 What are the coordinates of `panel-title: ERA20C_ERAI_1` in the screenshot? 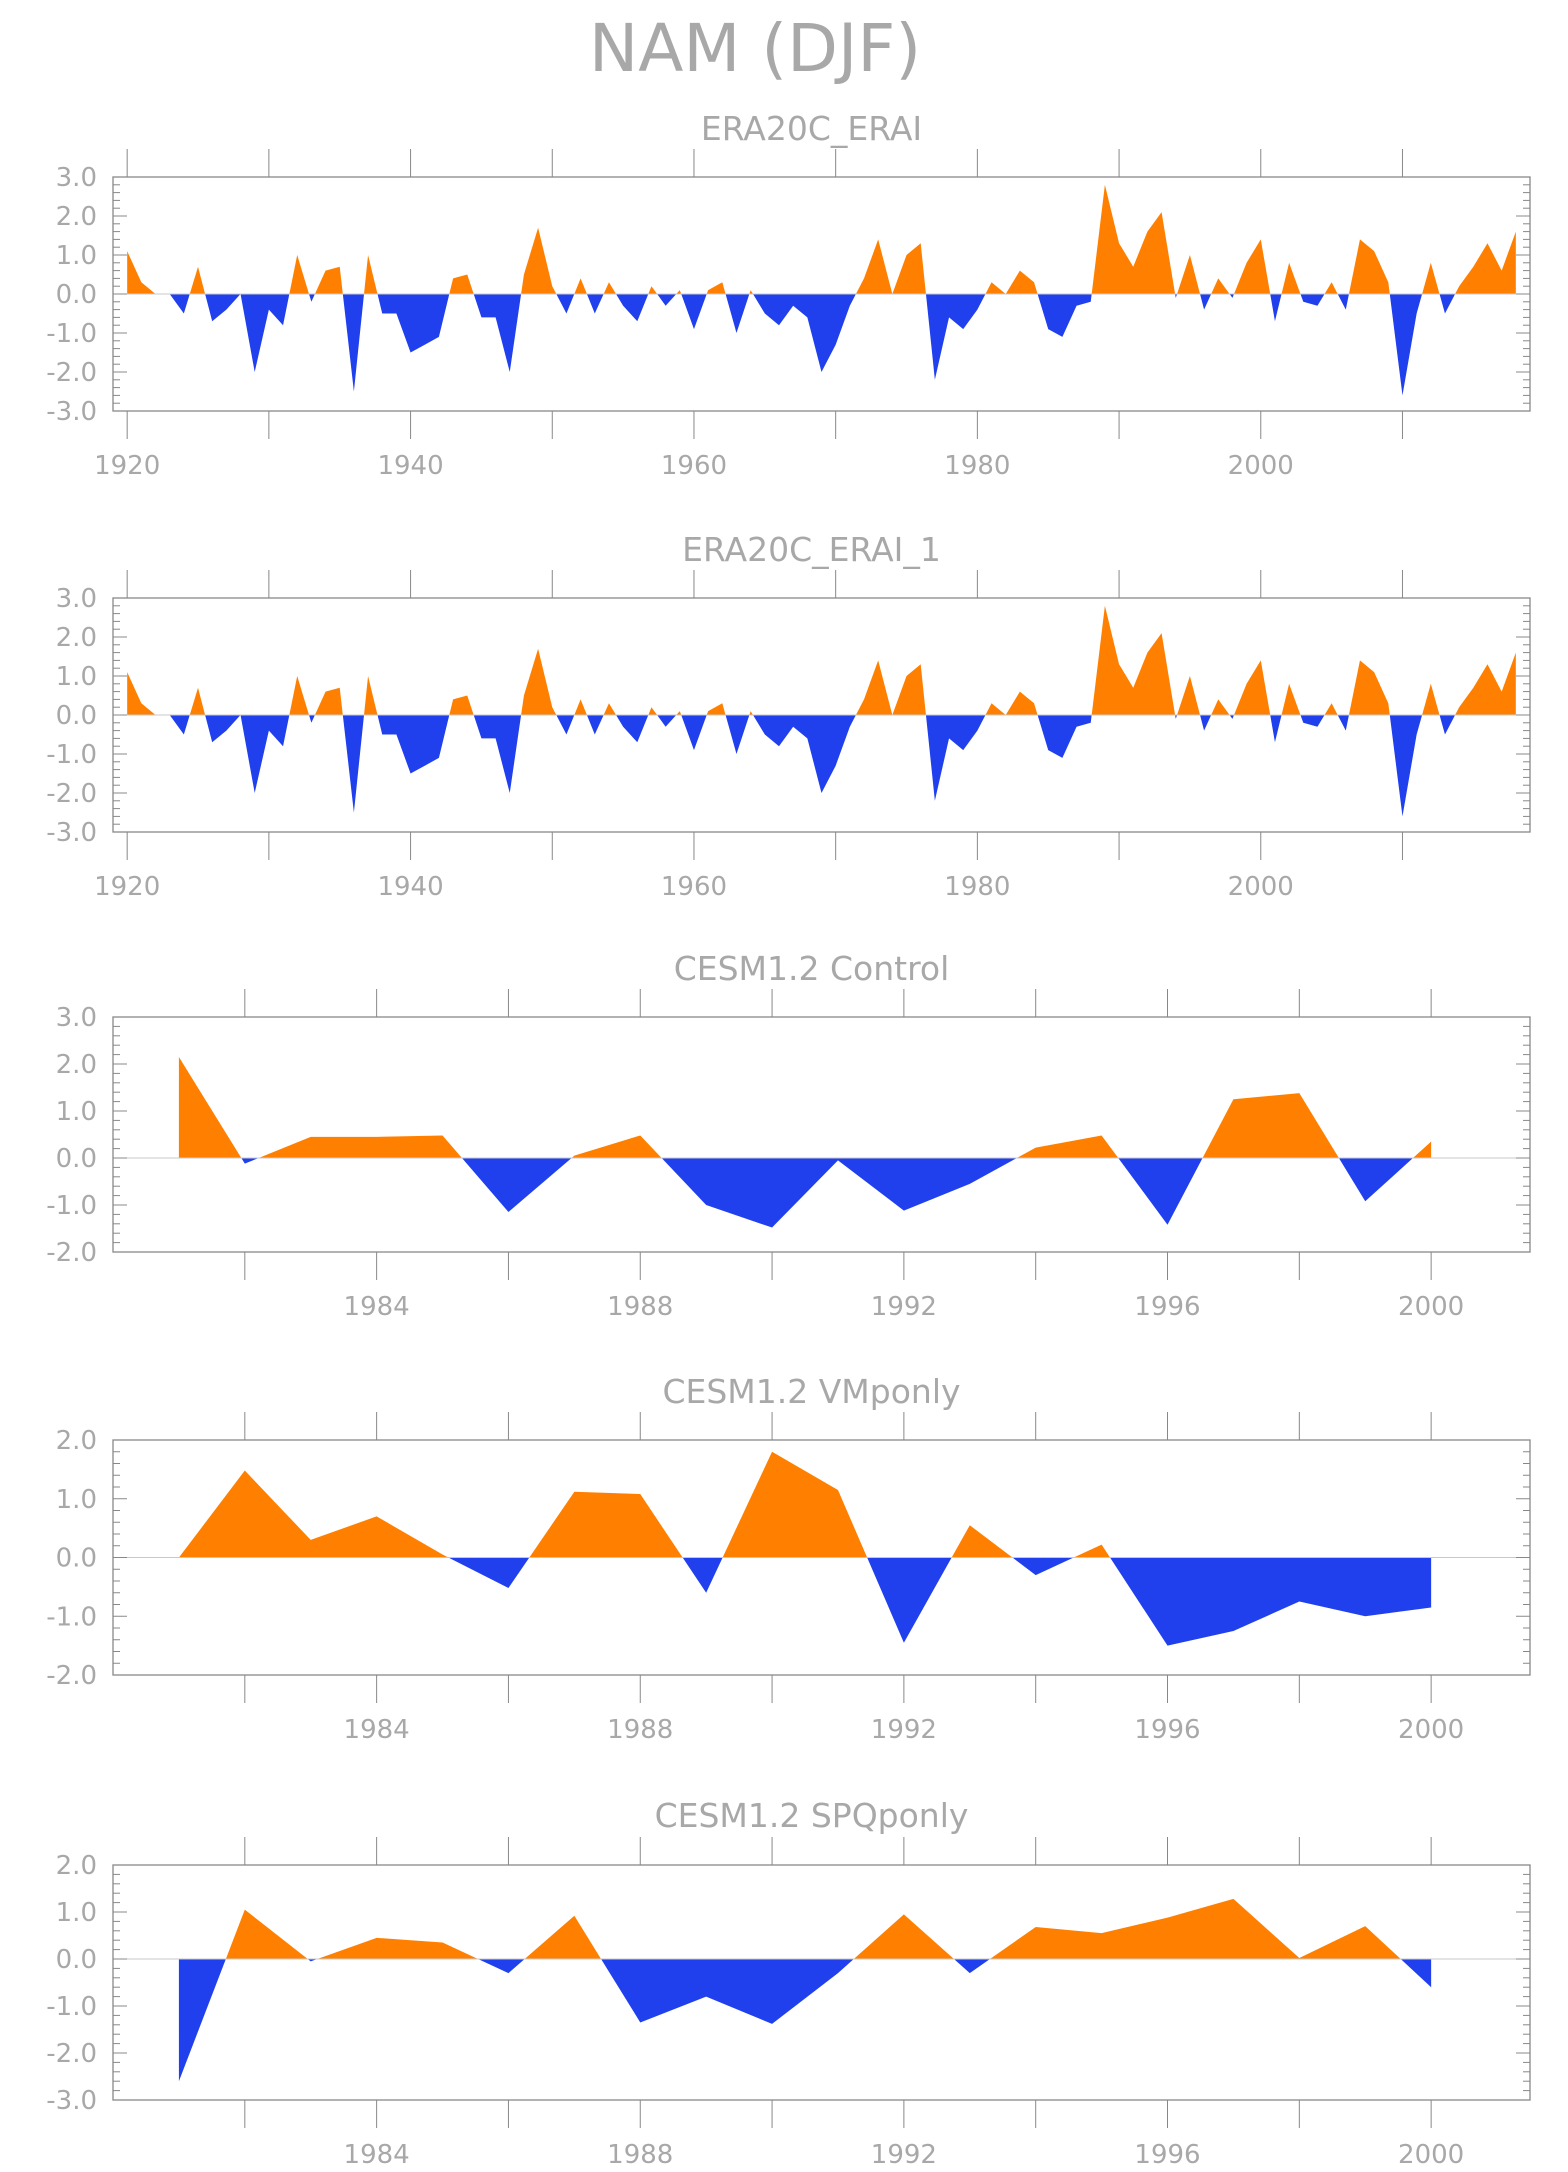 It's located at (811, 549).